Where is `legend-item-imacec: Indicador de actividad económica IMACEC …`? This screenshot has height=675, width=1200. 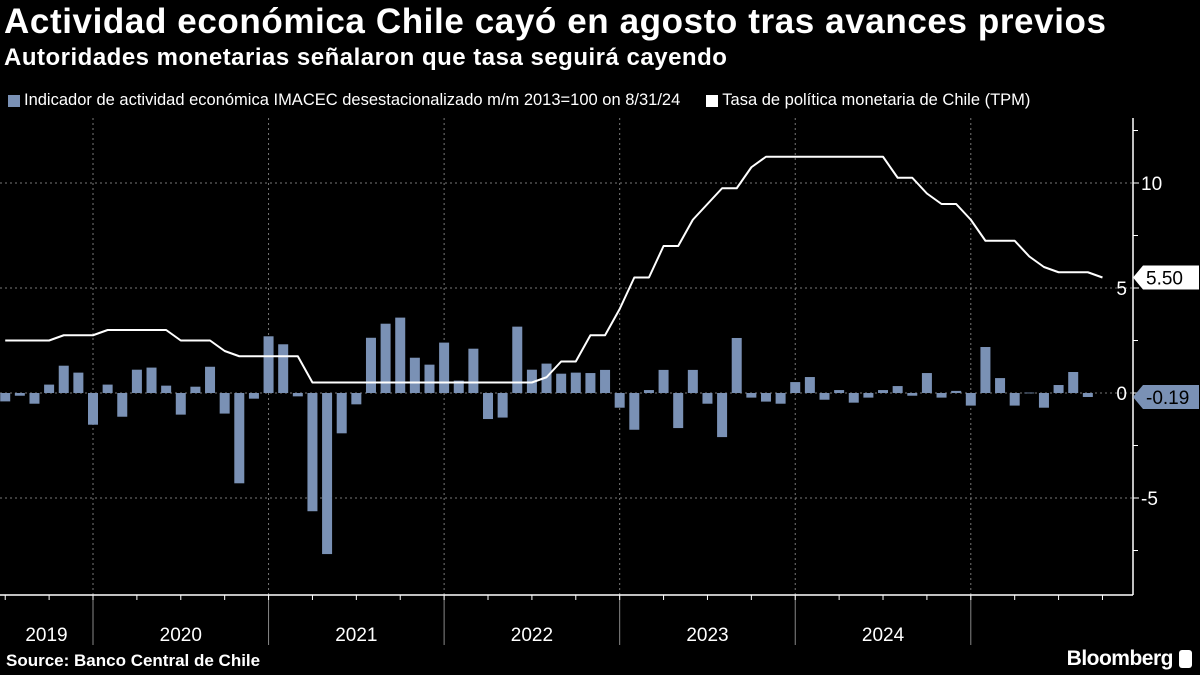 legend-item-imacec: Indicador de actividad económica IMACEC … is located at coordinates (344, 100).